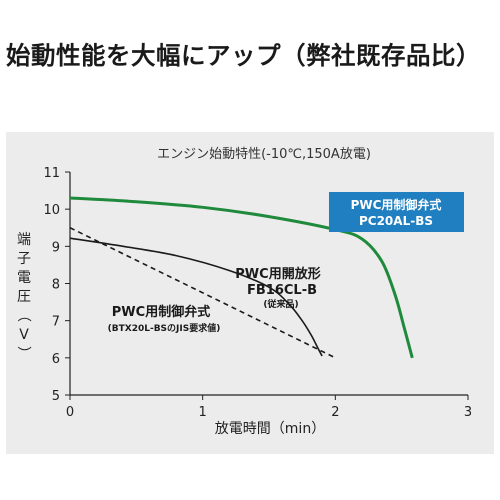  Describe the element at coordinates (24, 278) in the screenshot. I see `y-label-char: 電` at that location.